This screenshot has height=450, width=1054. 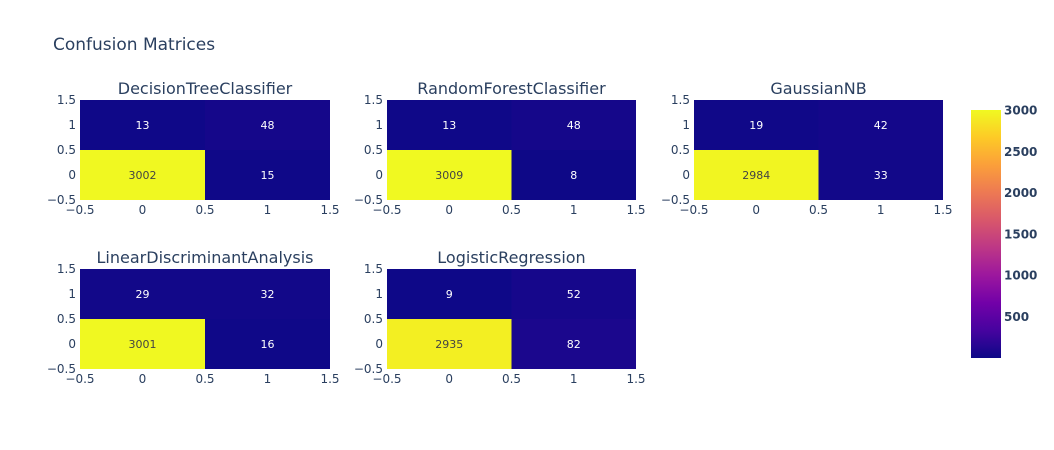 I want to click on cell-value-label: 29, so click(x=143, y=294).